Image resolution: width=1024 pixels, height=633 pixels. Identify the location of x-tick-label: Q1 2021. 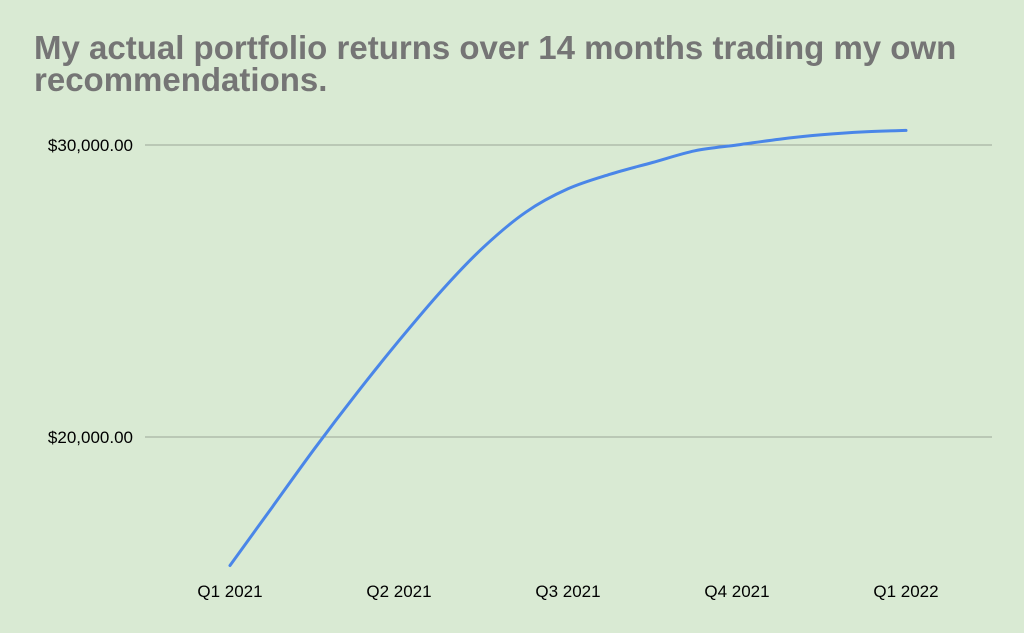
(229, 591).